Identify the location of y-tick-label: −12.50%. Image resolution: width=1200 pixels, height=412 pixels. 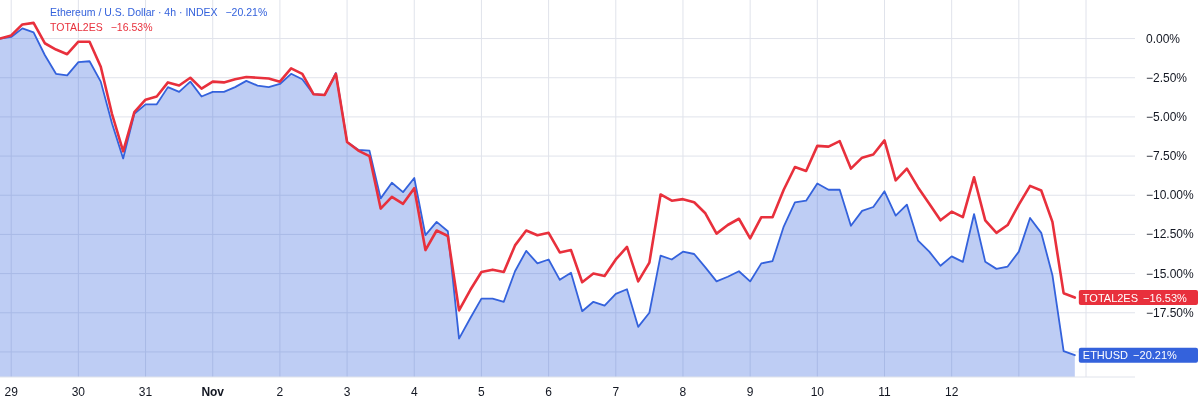
(1170, 234).